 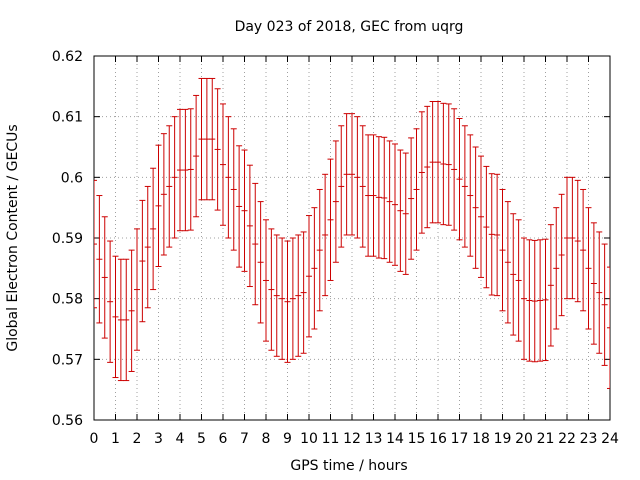 What do you see at coordinates (460, 439) in the screenshot?
I see `x-tick-label: 17` at bounding box center [460, 439].